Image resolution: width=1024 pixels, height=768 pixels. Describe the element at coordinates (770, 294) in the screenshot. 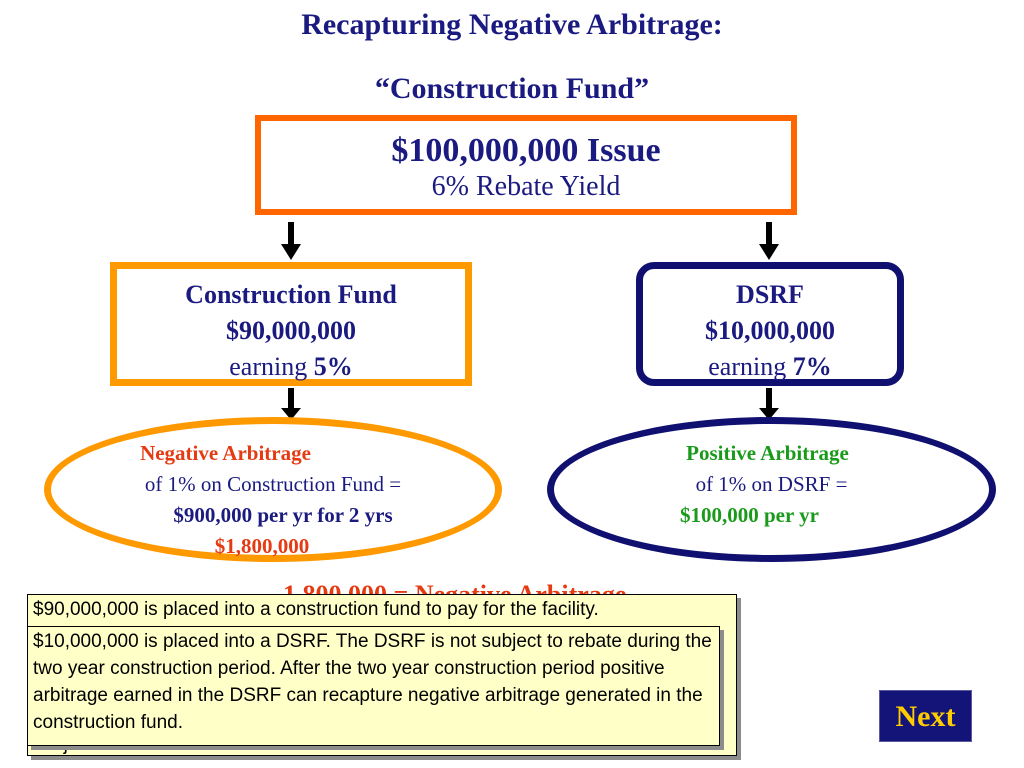

I see `dsrf-name: DSRF` at that location.